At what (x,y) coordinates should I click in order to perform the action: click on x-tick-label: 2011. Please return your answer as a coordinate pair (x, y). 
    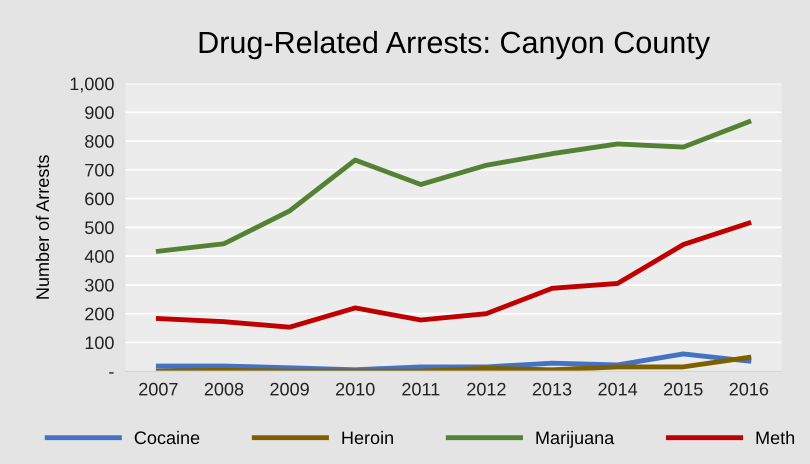
    Looking at the image, I should click on (421, 389).